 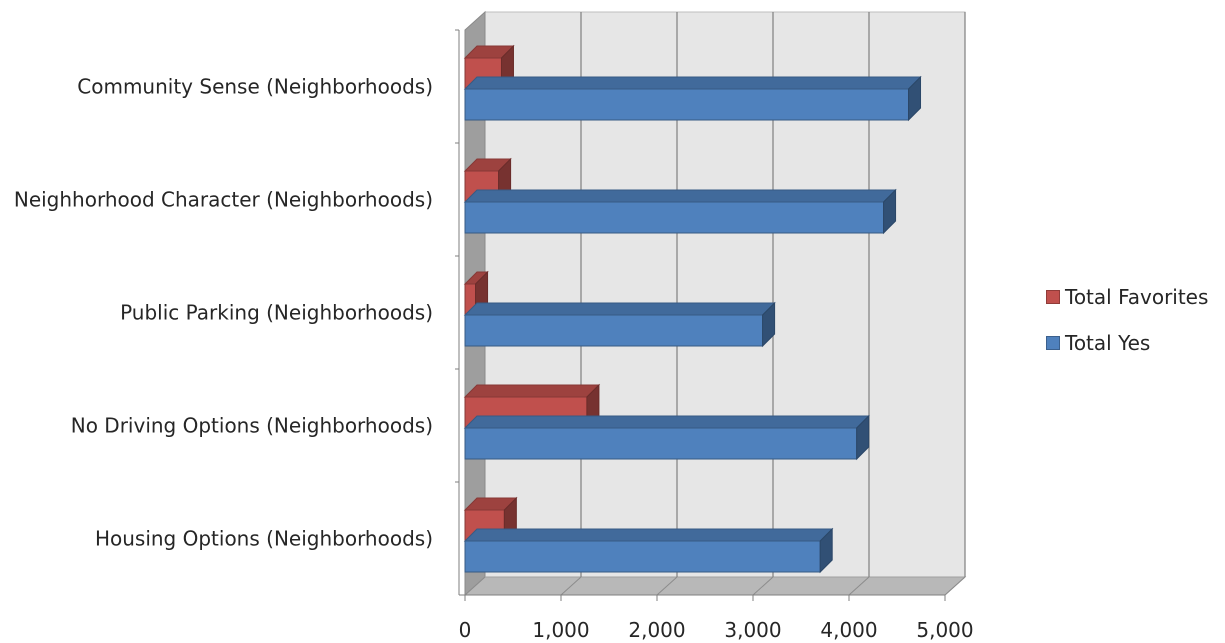 What do you see at coordinates (560, 630) in the screenshot?
I see `x-tick-label: 1,000` at bounding box center [560, 630].